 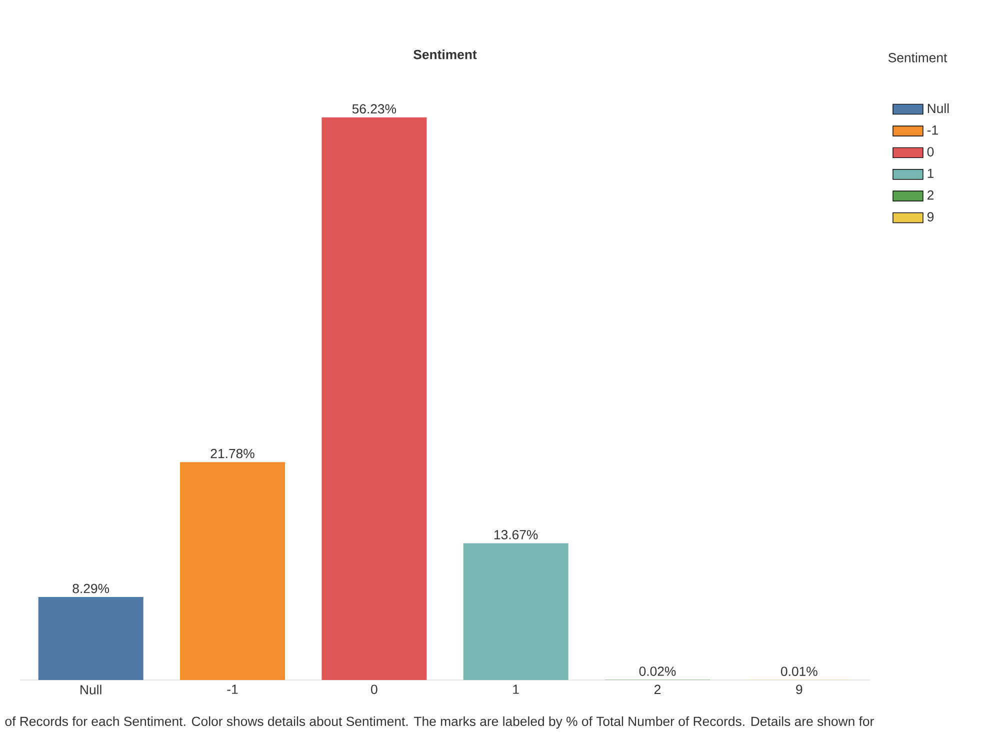 I want to click on legend-label: Null, so click(x=938, y=108).